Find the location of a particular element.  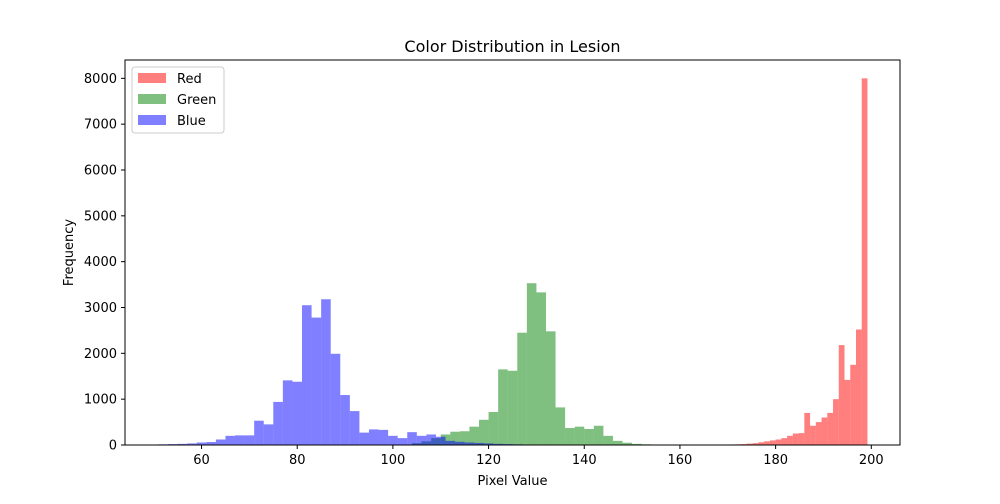

x-axis-label: Pixel Value is located at coordinates (513, 481).